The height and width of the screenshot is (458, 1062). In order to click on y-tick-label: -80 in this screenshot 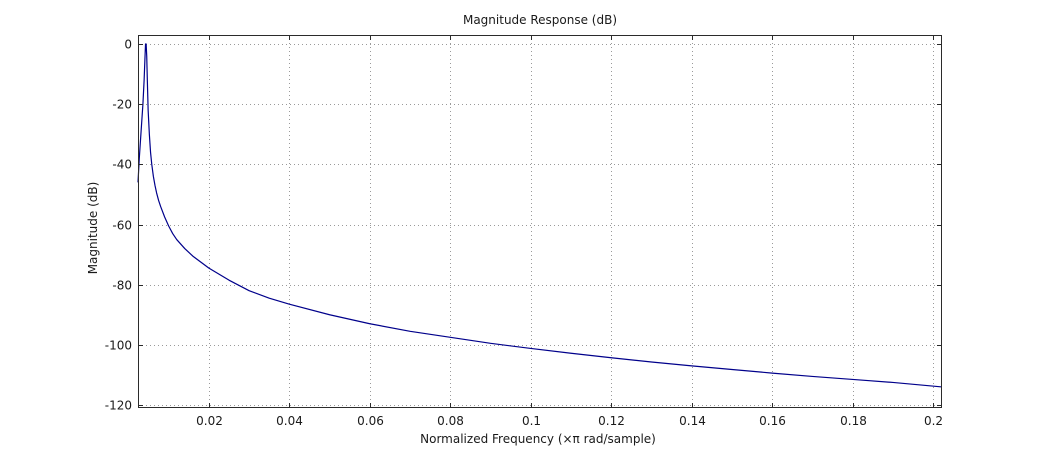, I will do `click(122, 286)`.